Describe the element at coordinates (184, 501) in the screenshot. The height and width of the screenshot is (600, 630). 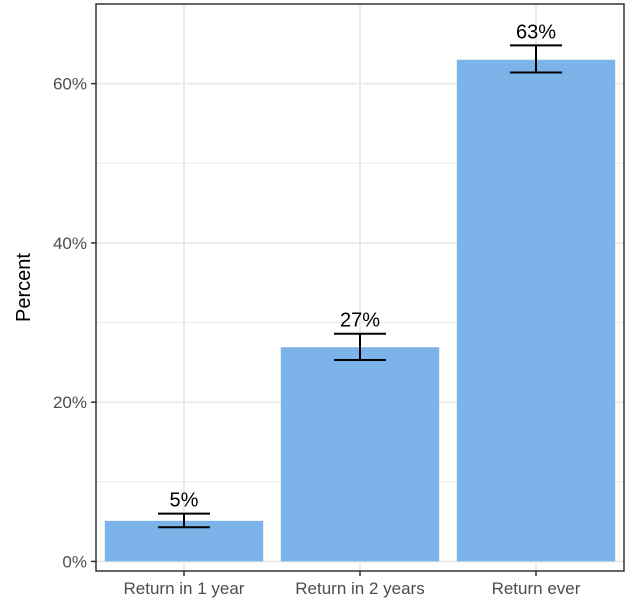
I see `data-label: 5%` at that location.